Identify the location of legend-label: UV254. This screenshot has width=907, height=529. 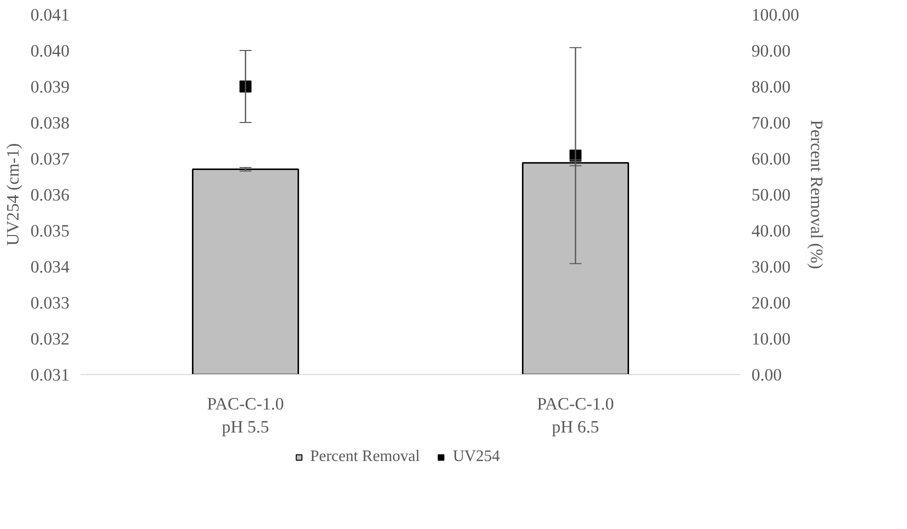
(476, 457).